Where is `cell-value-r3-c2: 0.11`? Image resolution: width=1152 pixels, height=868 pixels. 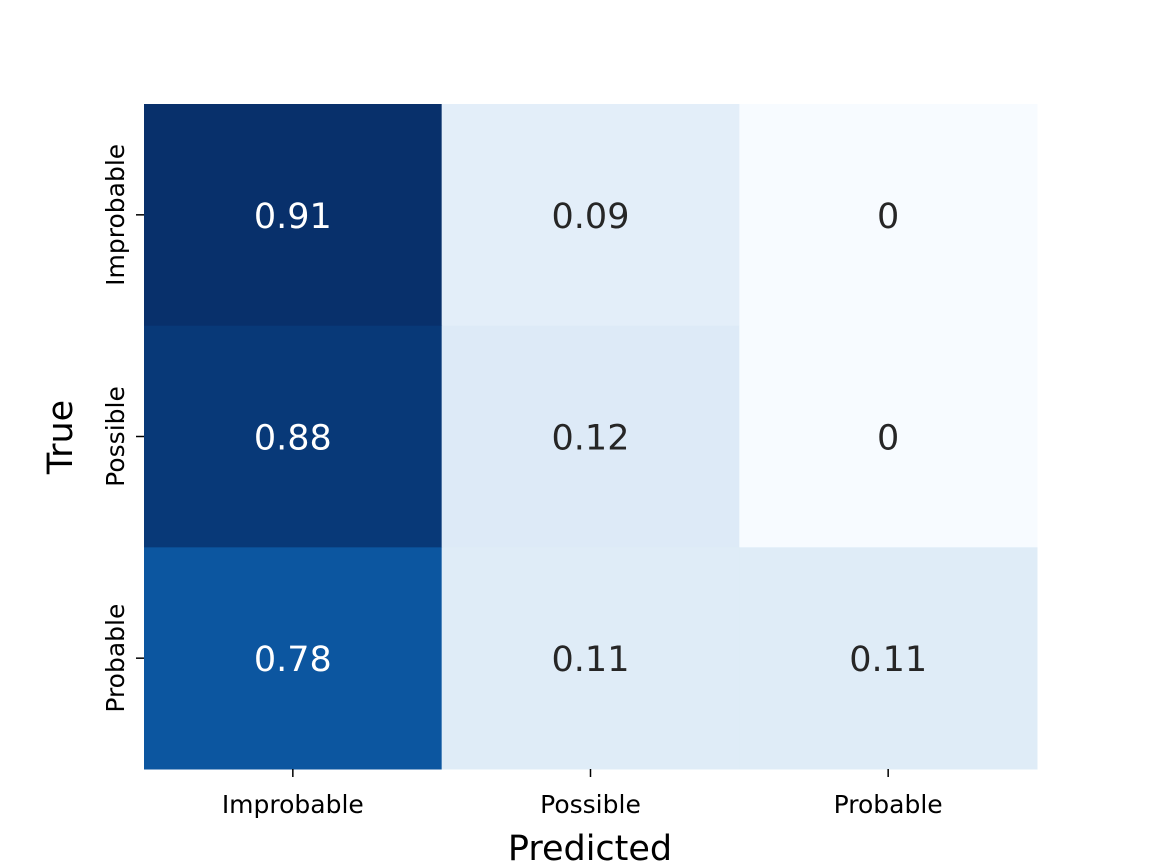
cell-value-r3-c2: 0.11 is located at coordinates (591, 660).